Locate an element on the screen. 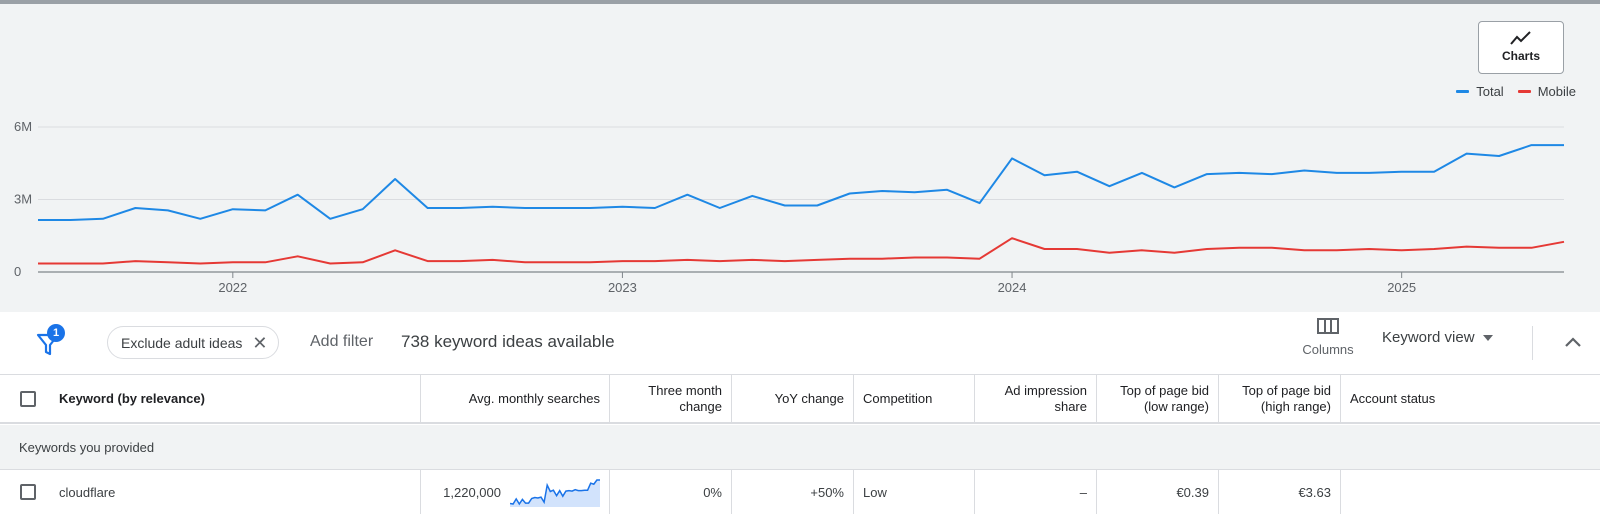 This screenshot has height=514, width=1600. avg-searches-cell: 1,220,000 is located at coordinates (514, 492).